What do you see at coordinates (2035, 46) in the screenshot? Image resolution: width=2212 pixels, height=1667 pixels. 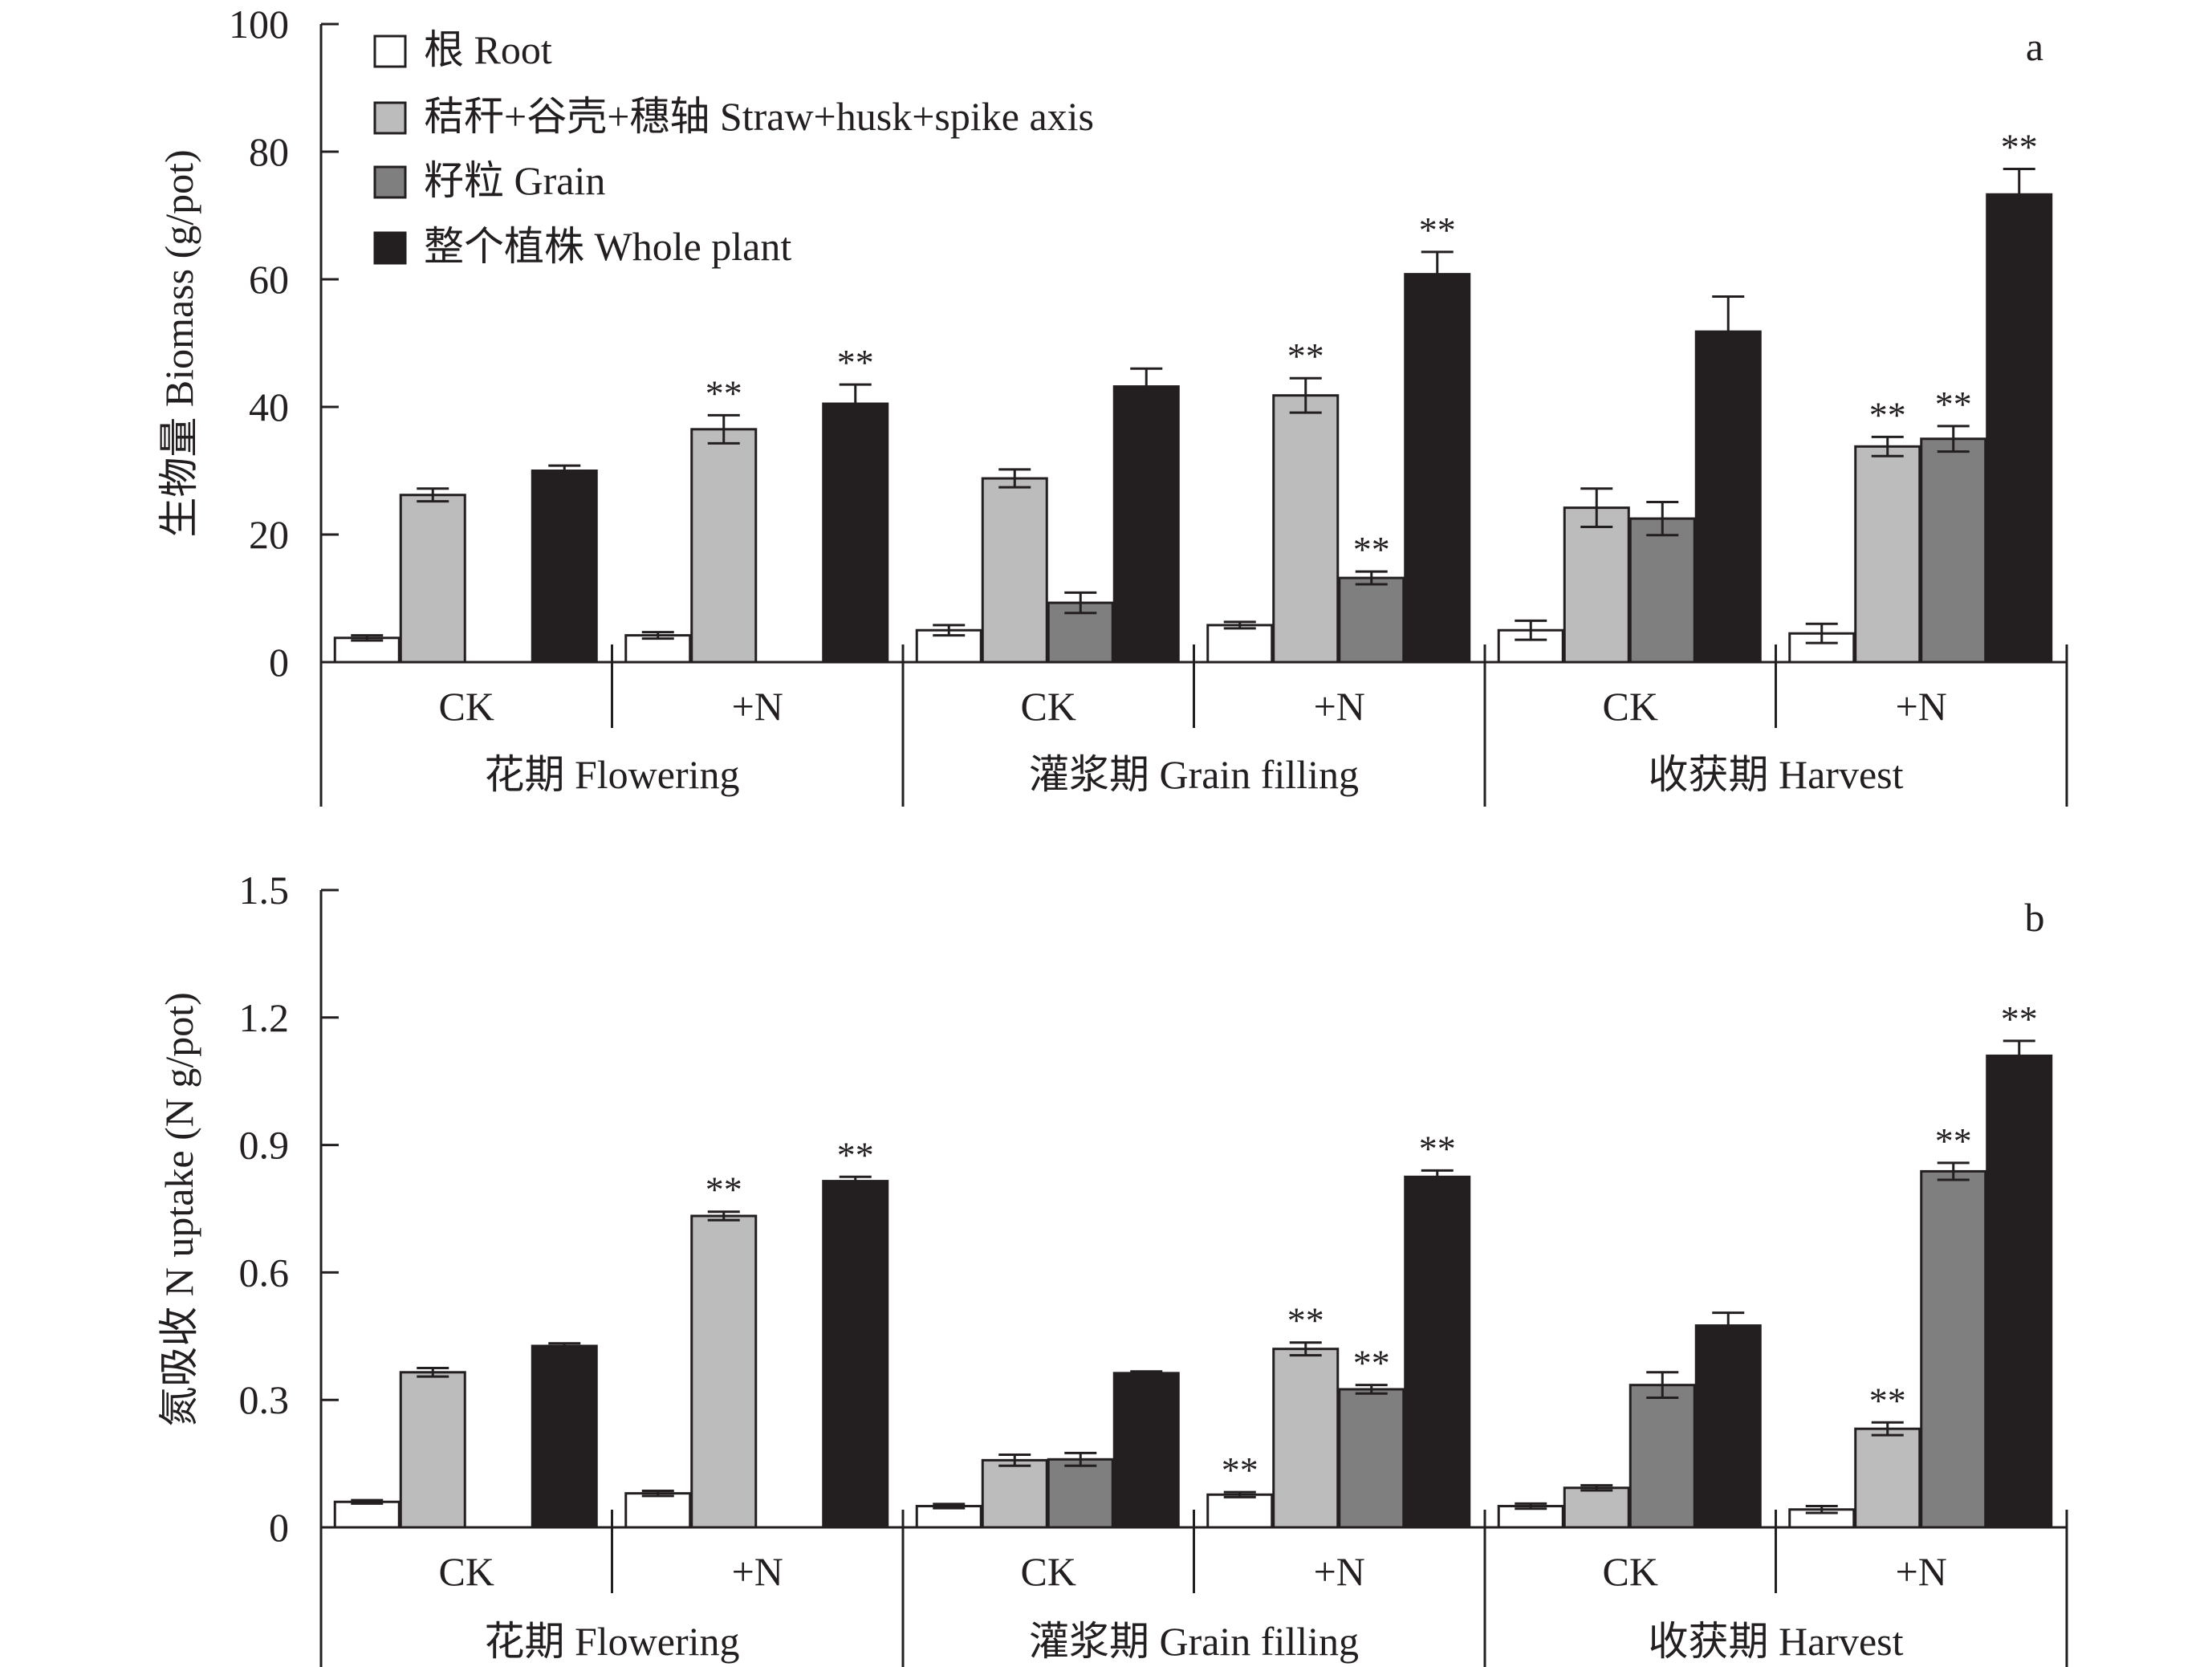 I see `panel-a-letter: a` at bounding box center [2035, 46].